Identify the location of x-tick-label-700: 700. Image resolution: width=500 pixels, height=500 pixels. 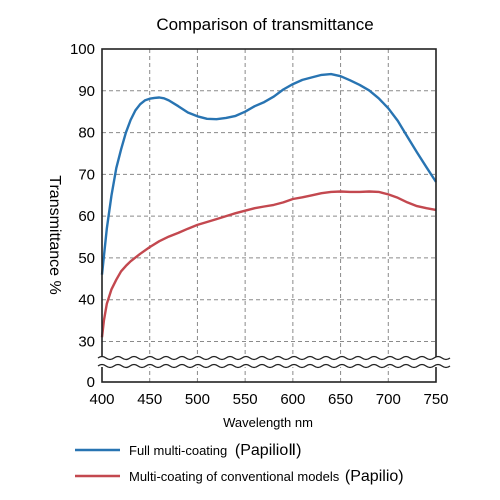
(388, 399).